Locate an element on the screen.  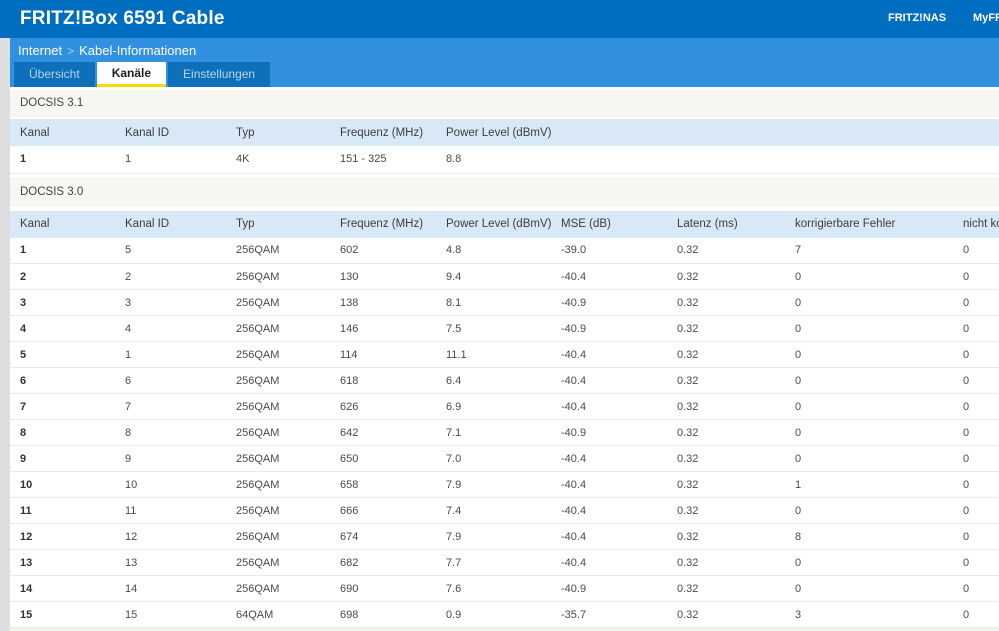
column-header: korrigierbare Fehler is located at coordinates (845, 224).